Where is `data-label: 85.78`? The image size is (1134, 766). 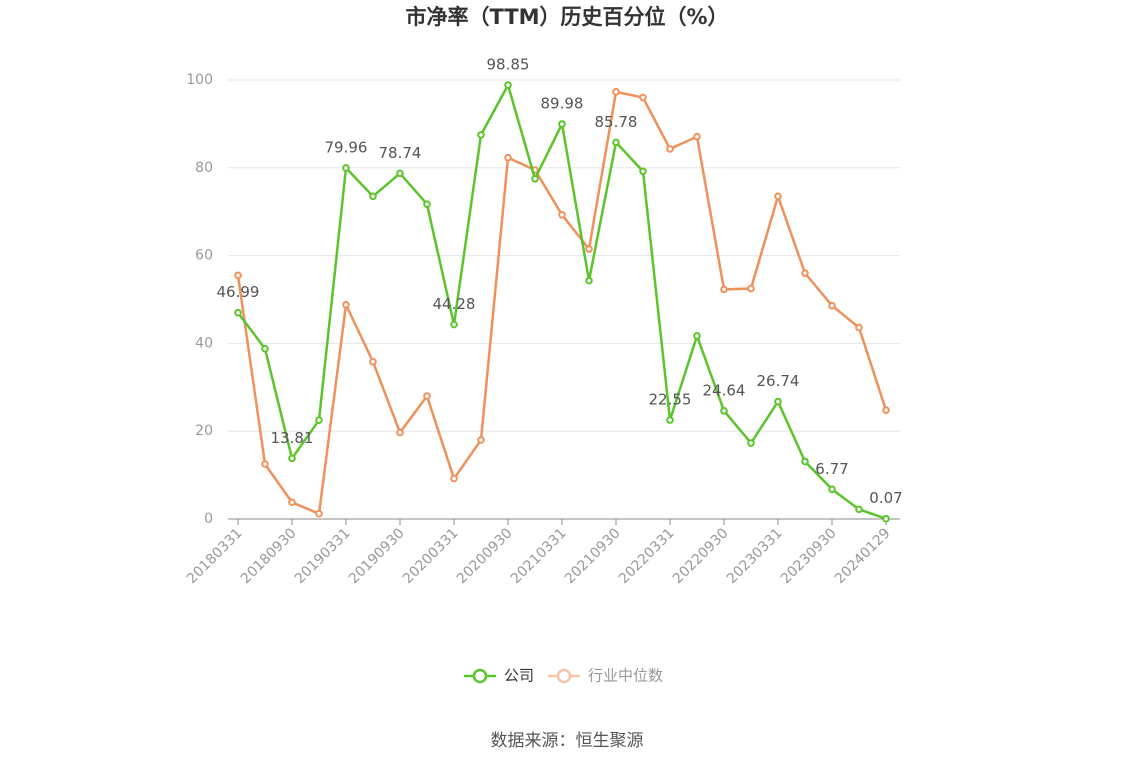 data-label: 85.78 is located at coordinates (616, 122).